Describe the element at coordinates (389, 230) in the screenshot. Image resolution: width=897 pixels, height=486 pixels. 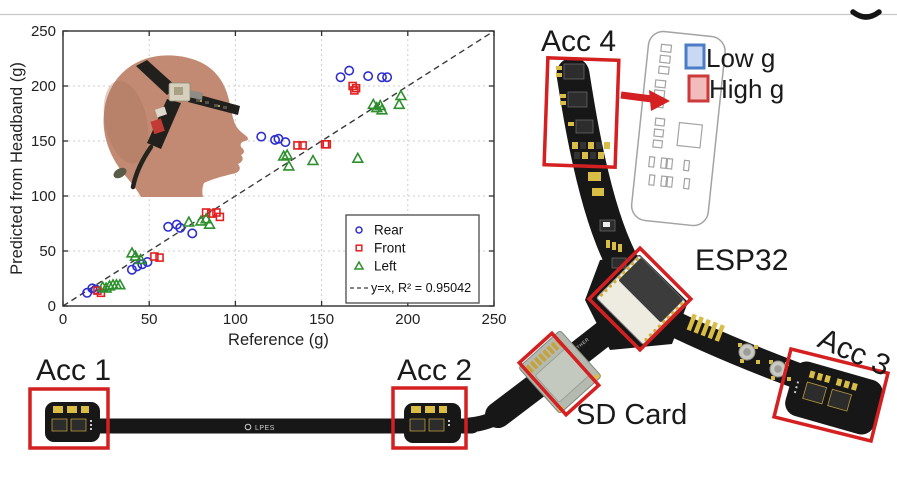
I see `legend-label: Rear` at that location.